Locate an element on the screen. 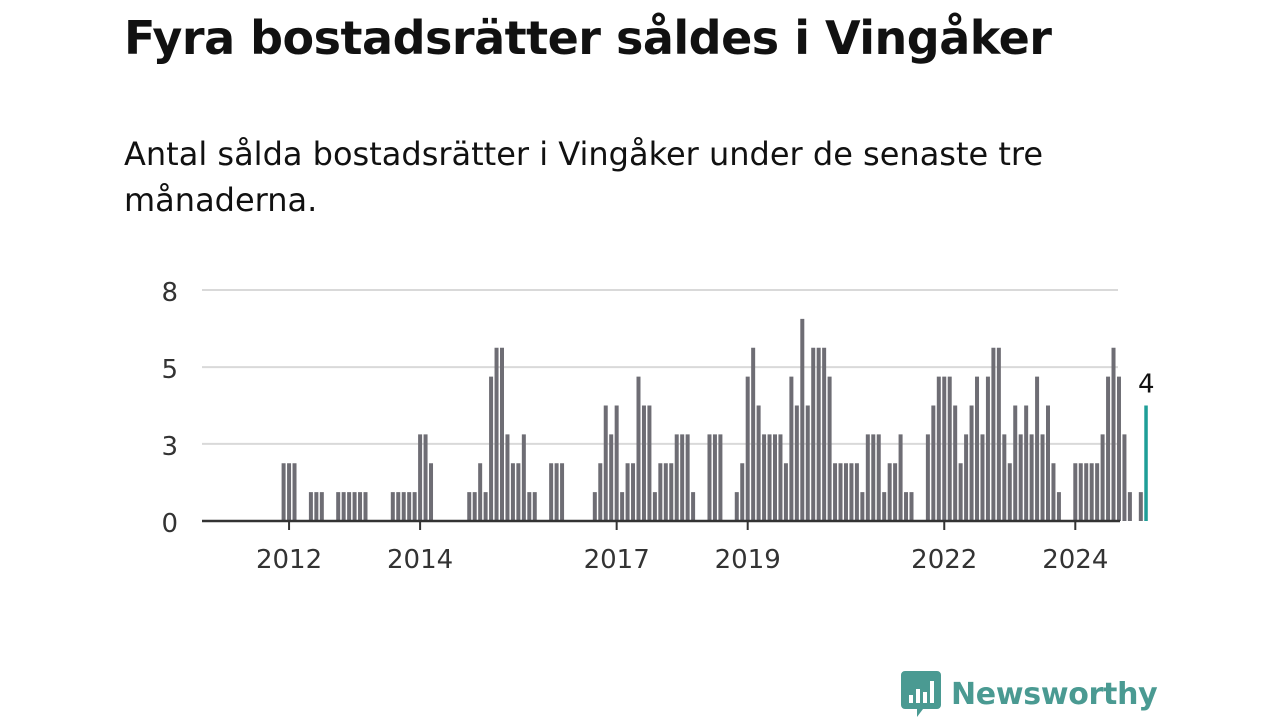 This screenshot has width=1280, height=720. bar-highlight is located at coordinates (1146, 463).